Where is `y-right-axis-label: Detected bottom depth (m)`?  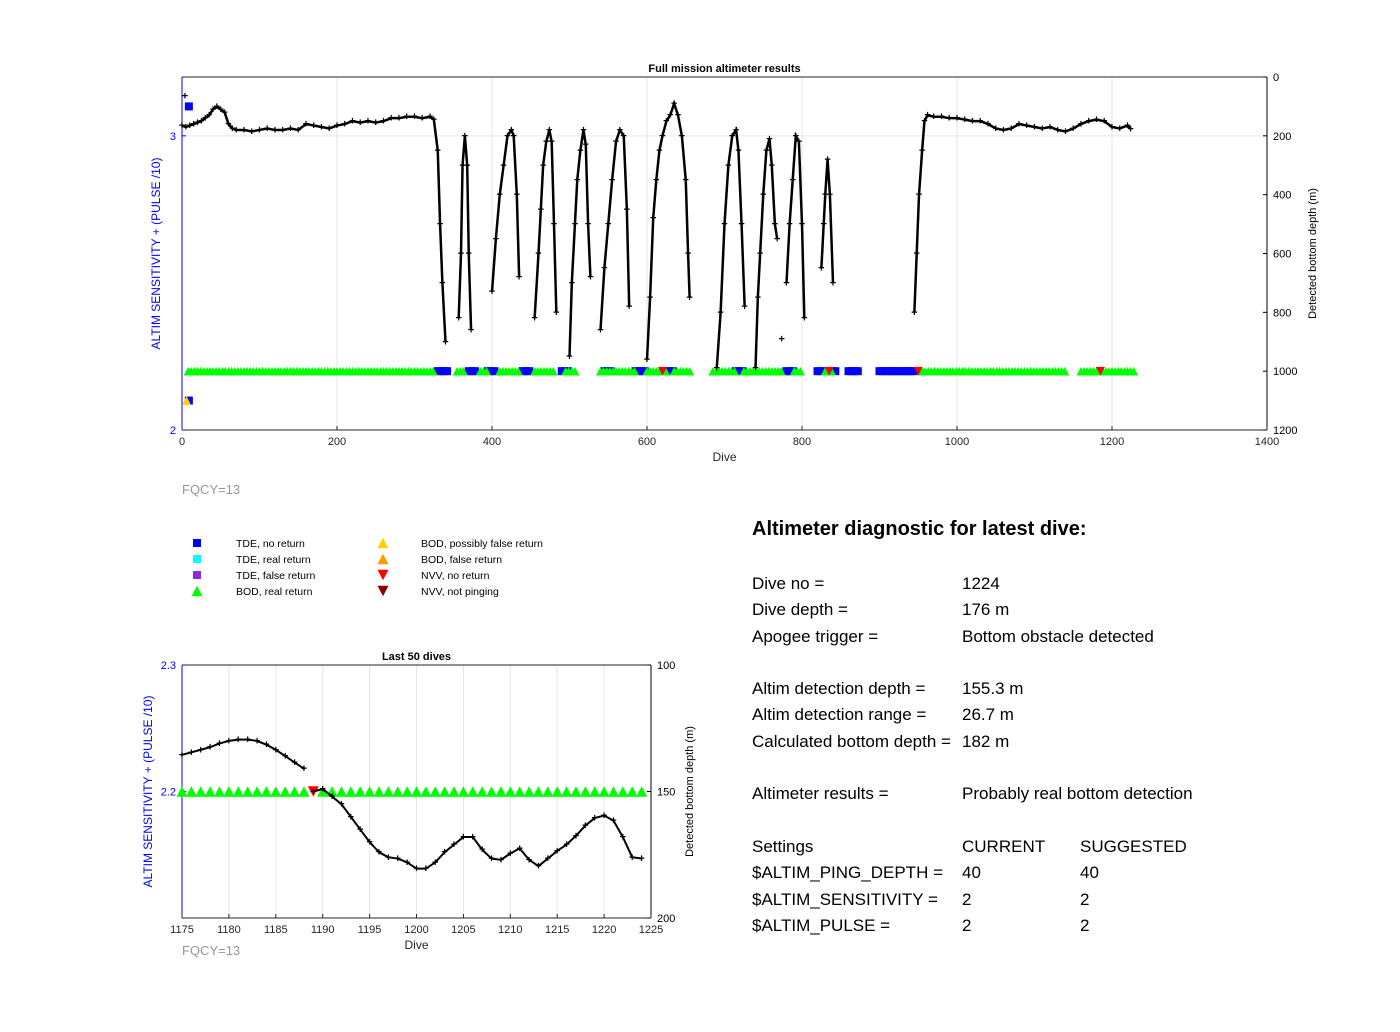 y-right-axis-label: Detected bottom depth (m) is located at coordinates (1313, 253).